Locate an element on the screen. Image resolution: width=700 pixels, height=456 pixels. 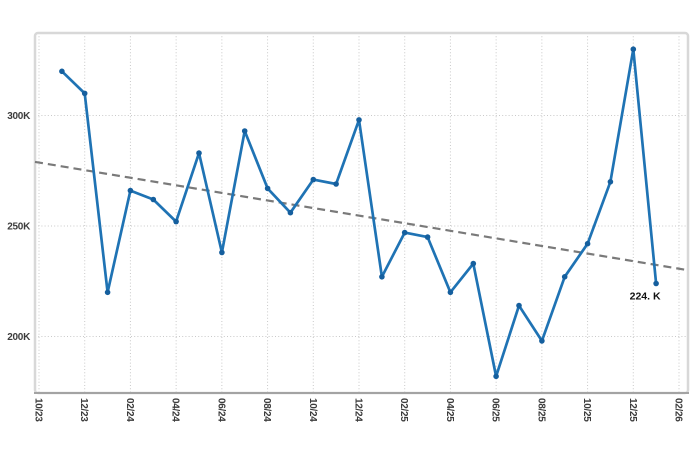
x-tick-label: 08/24 is located at coordinates (266, 410).